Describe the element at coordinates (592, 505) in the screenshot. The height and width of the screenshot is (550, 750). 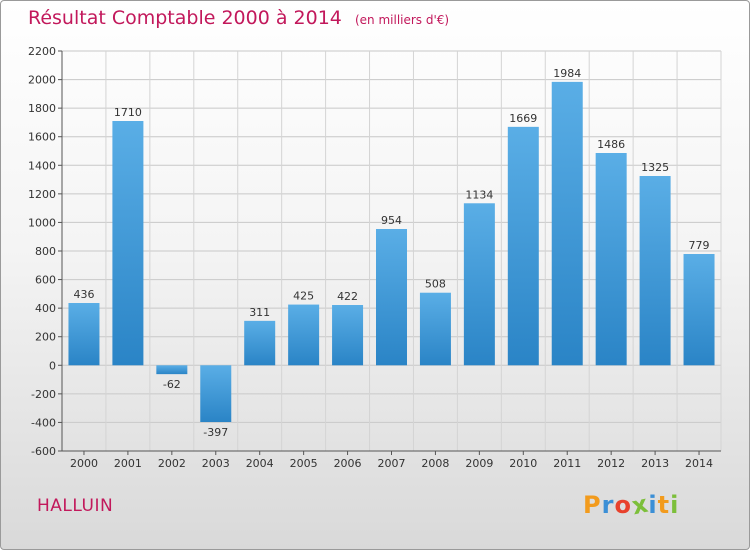
I see `logo-letter: P` at that location.